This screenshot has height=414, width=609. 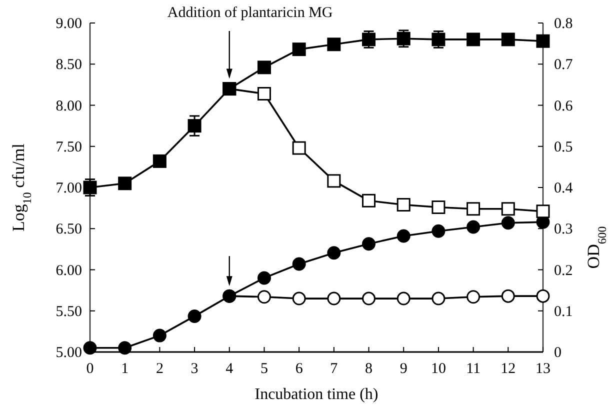 What do you see at coordinates (69, 106) in the screenshot?
I see `y-tick-label: 8.00` at bounding box center [69, 106].